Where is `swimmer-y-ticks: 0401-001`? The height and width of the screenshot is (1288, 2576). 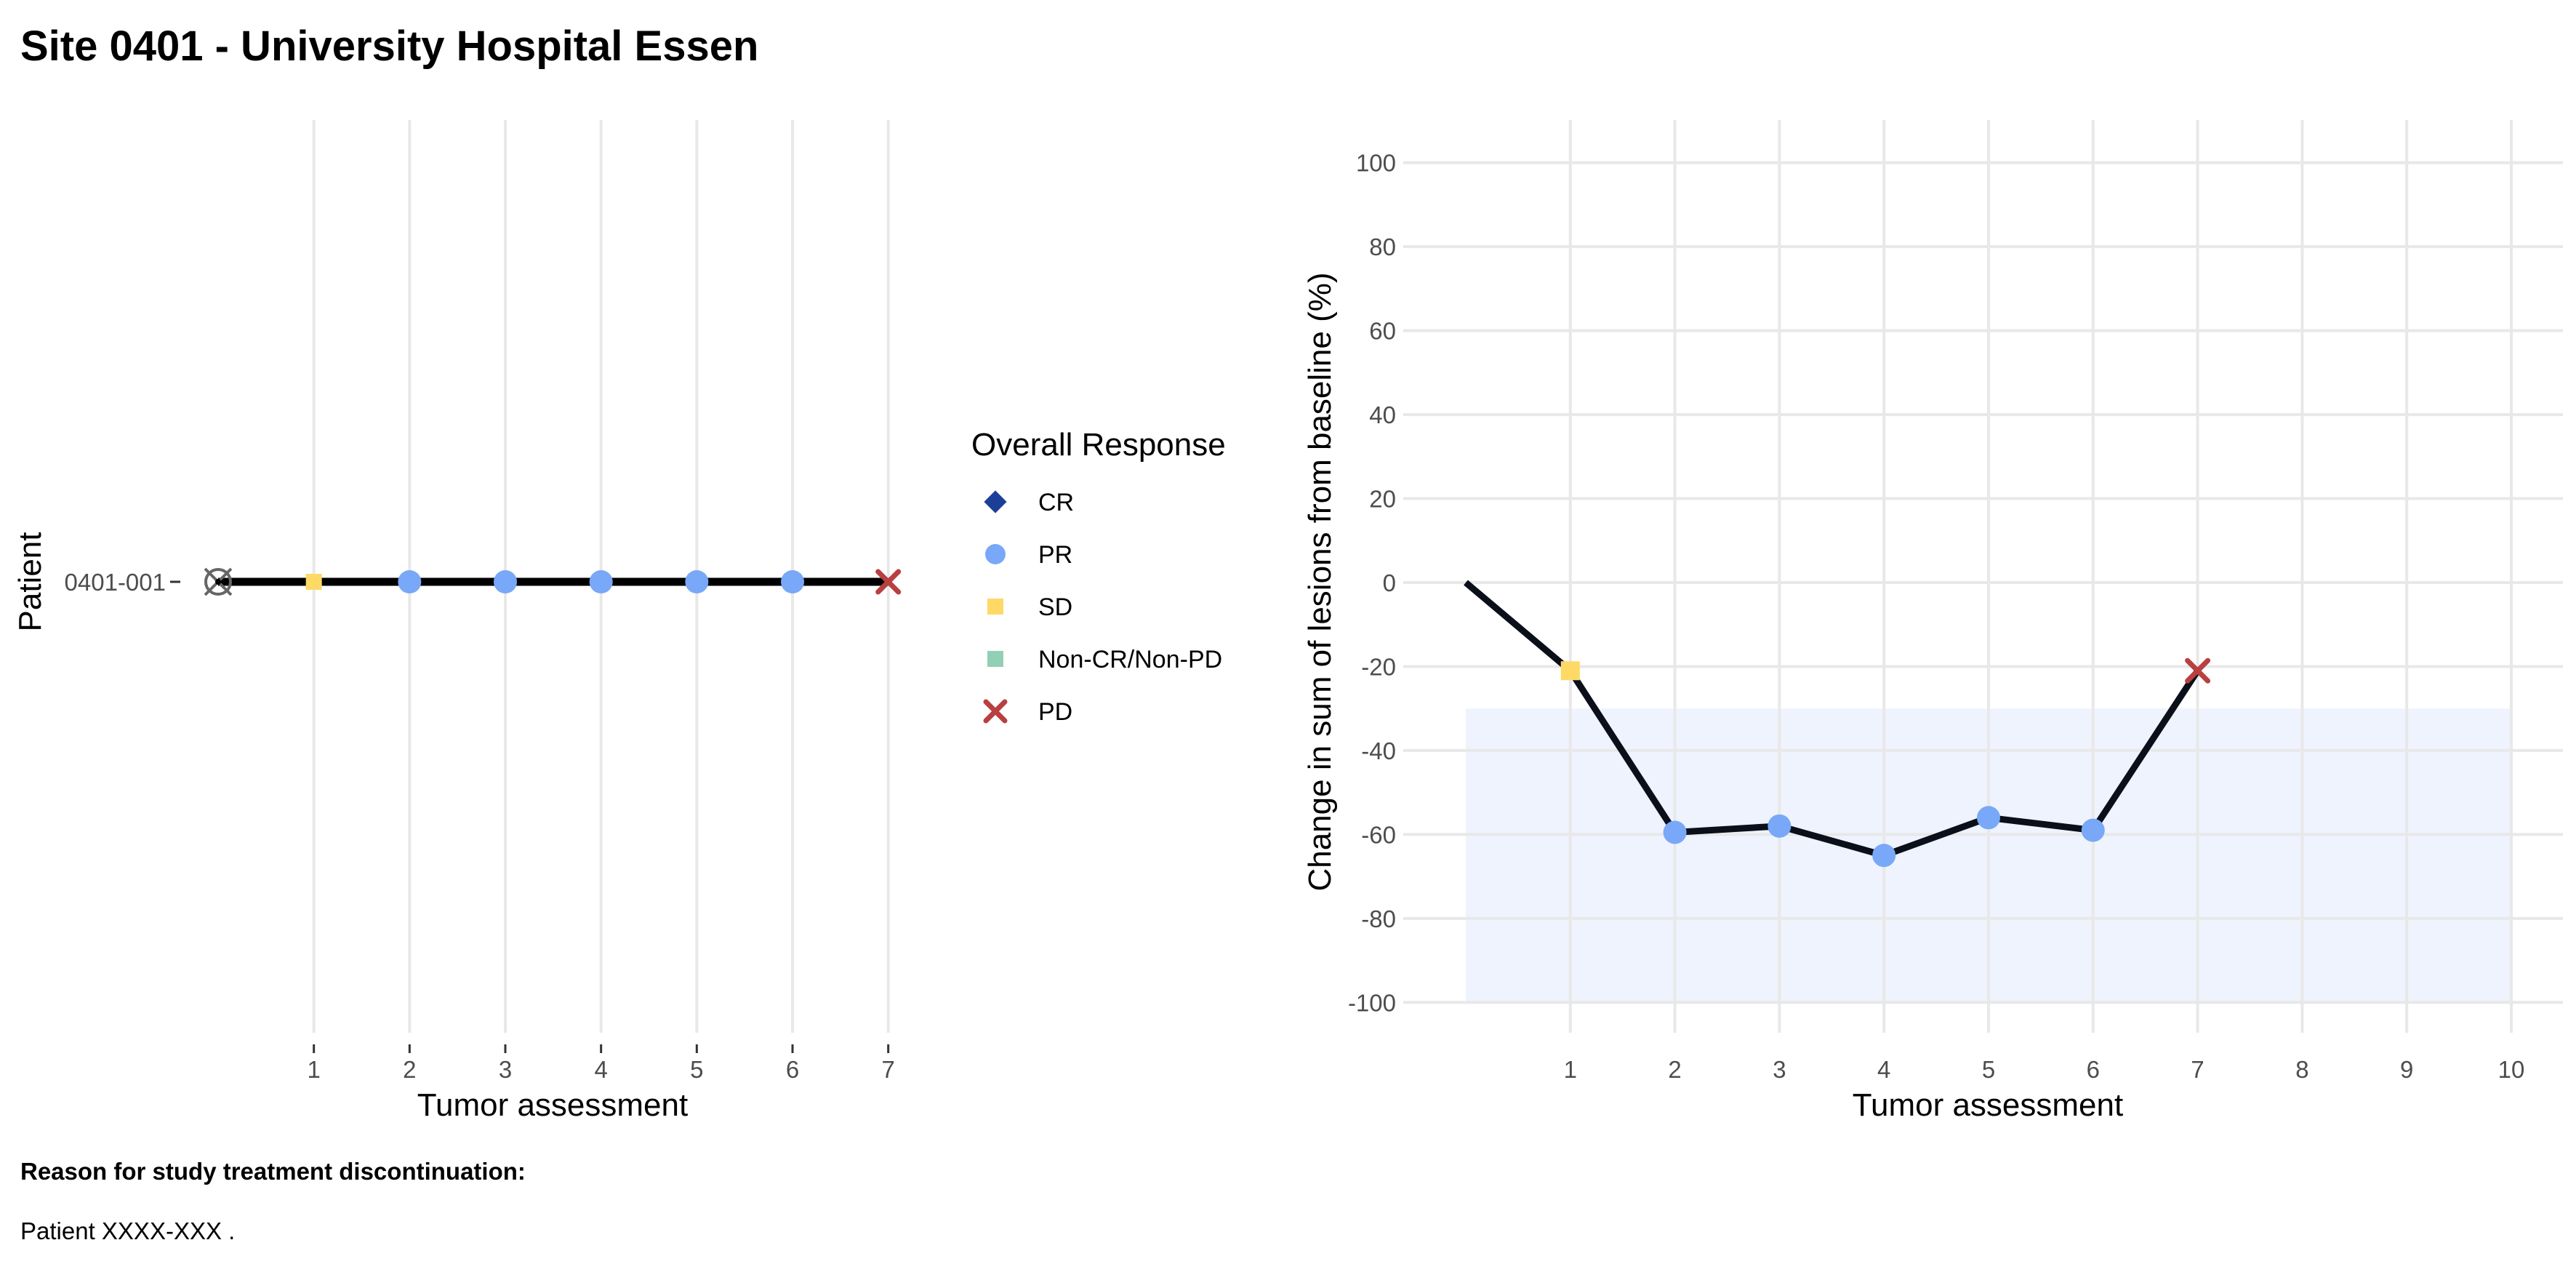 swimmer-y-ticks: 0401-001 is located at coordinates (122, 582).